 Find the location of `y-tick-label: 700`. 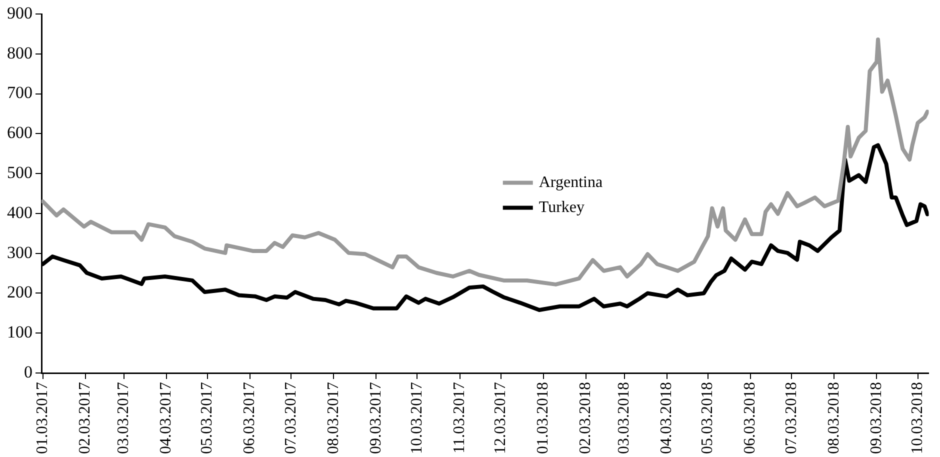

y-tick-label: 700 is located at coordinates (19, 92).